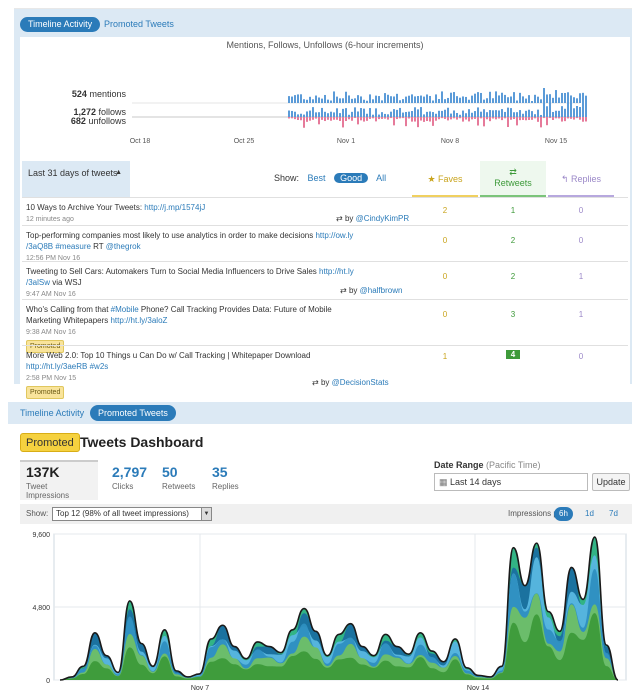  What do you see at coordinates (381, 178) in the screenshot?
I see `filter-all: All` at bounding box center [381, 178].